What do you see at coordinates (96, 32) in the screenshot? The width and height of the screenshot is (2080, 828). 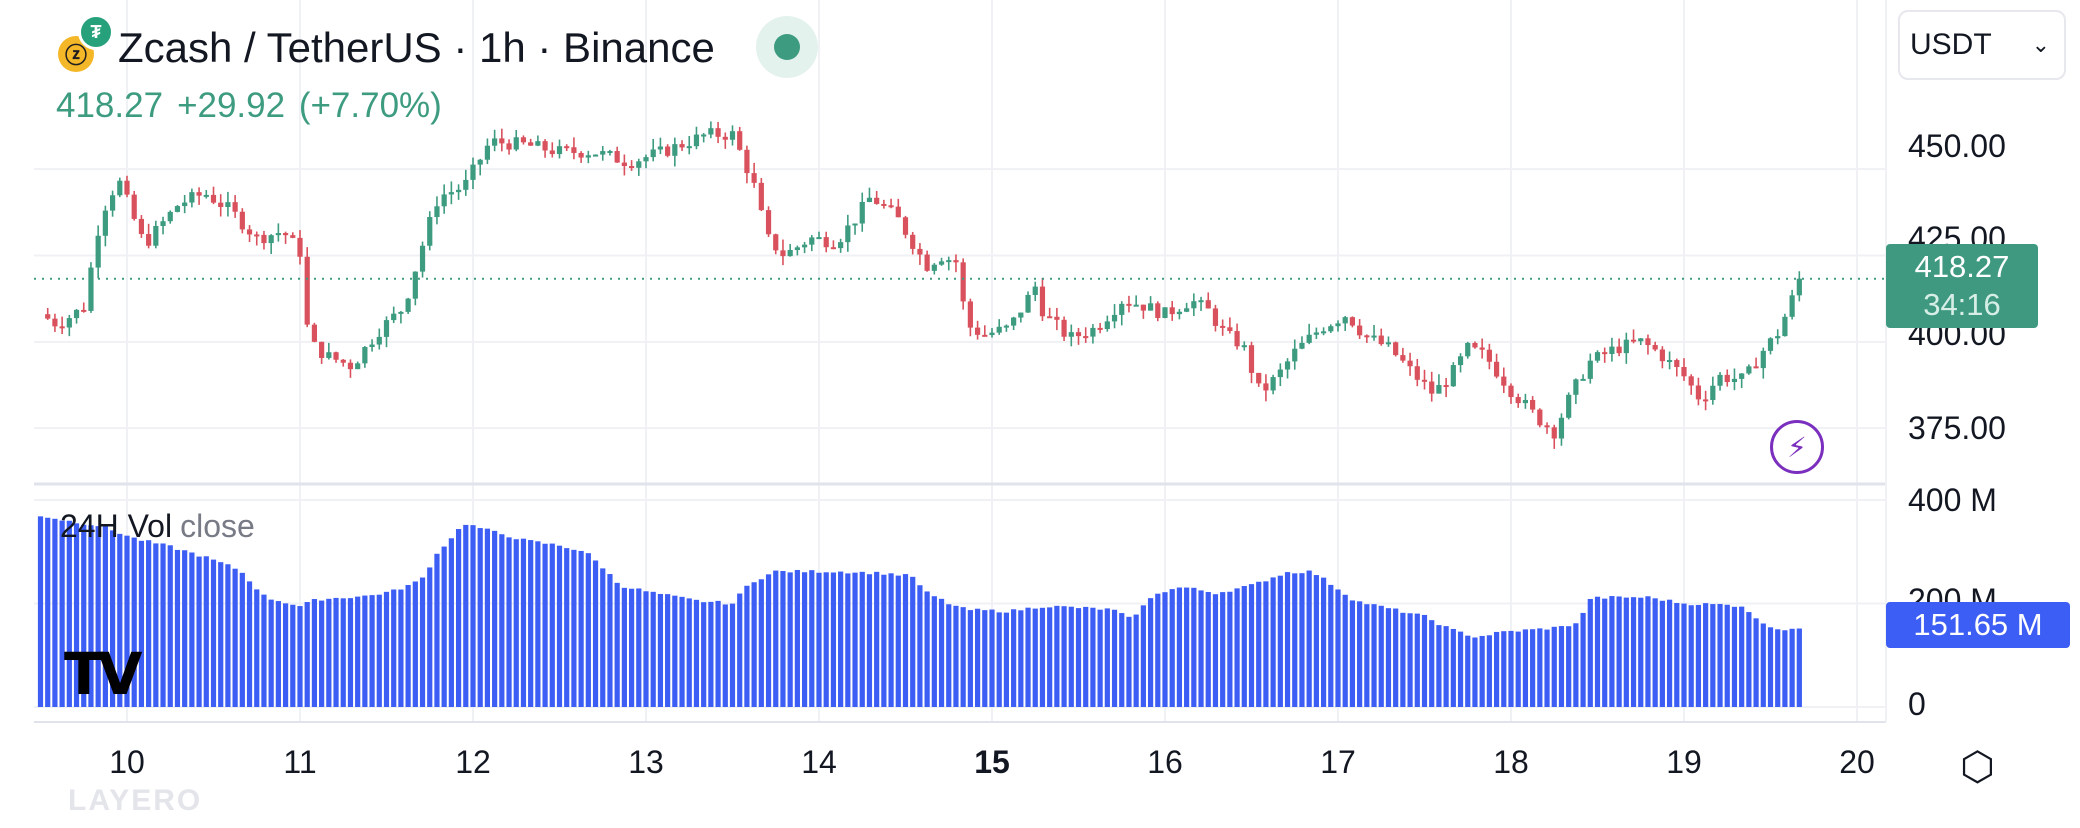 I see `tether-icon: ₮` at bounding box center [96, 32].